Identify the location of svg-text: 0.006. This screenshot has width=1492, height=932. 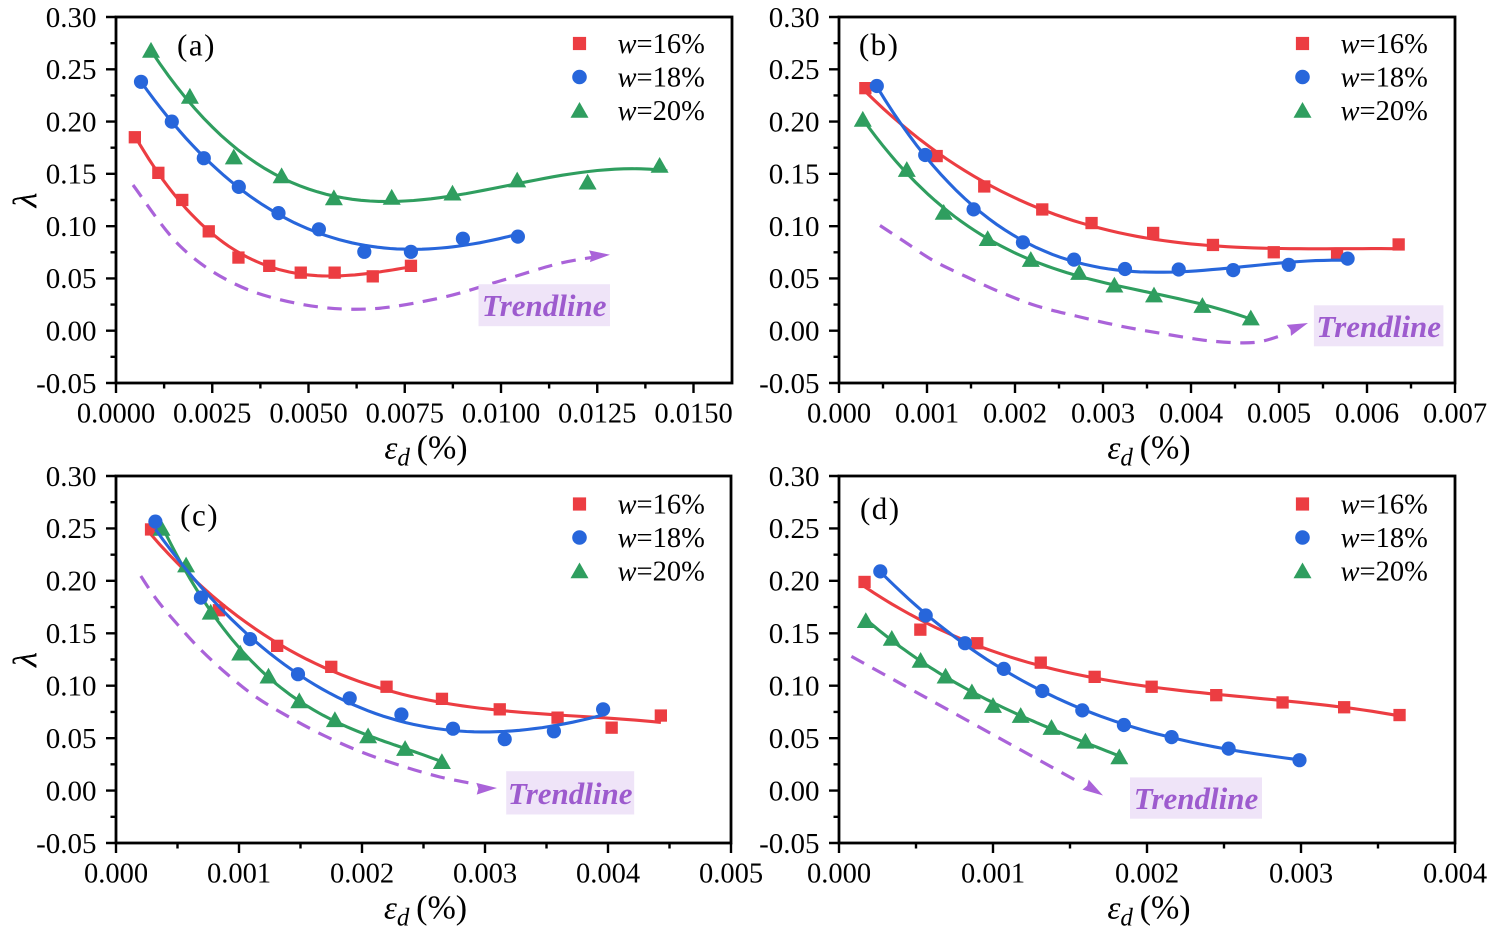
(1367, 414).